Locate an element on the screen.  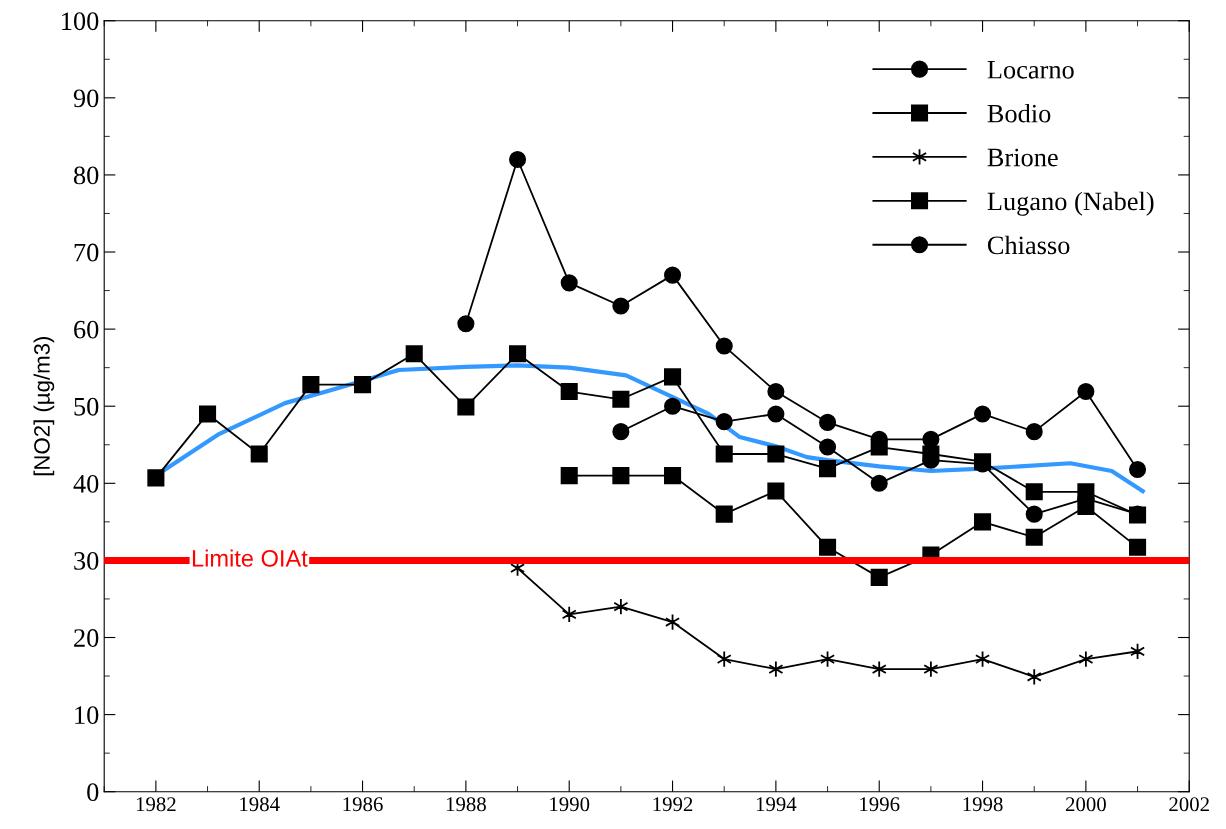
legend-label: Lugano (Nabel) is located at coordinates (1070, 203).